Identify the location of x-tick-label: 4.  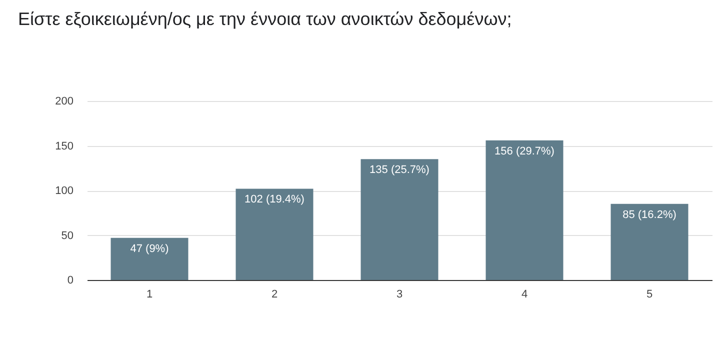
(524, 294).